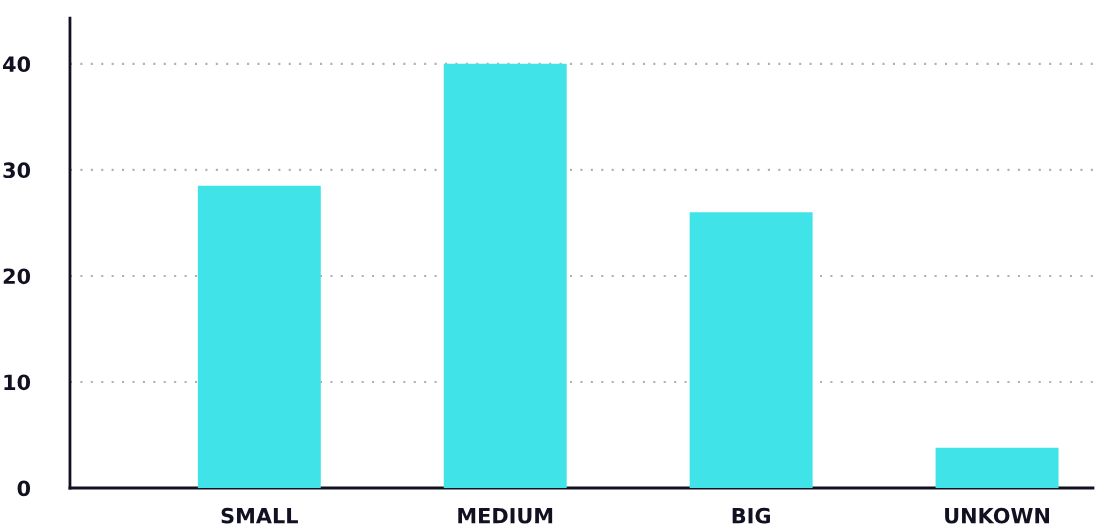 This screenshot has height=529, width=1100. What do you see at coordinates (751, 515) in the screenshot?
I see `x-tick-label: BIG` at bounding box center [751, 515].